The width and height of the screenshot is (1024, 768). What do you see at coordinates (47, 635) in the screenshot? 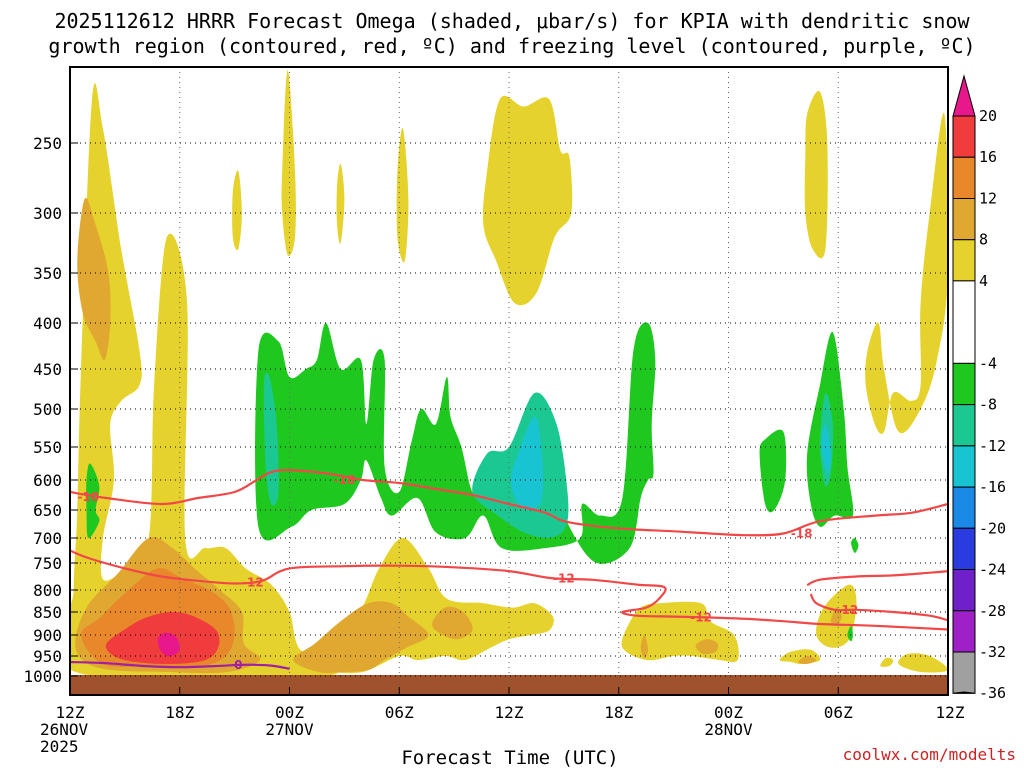
I see `y-tick-label-900: 900` at bounding box center [47, 635].